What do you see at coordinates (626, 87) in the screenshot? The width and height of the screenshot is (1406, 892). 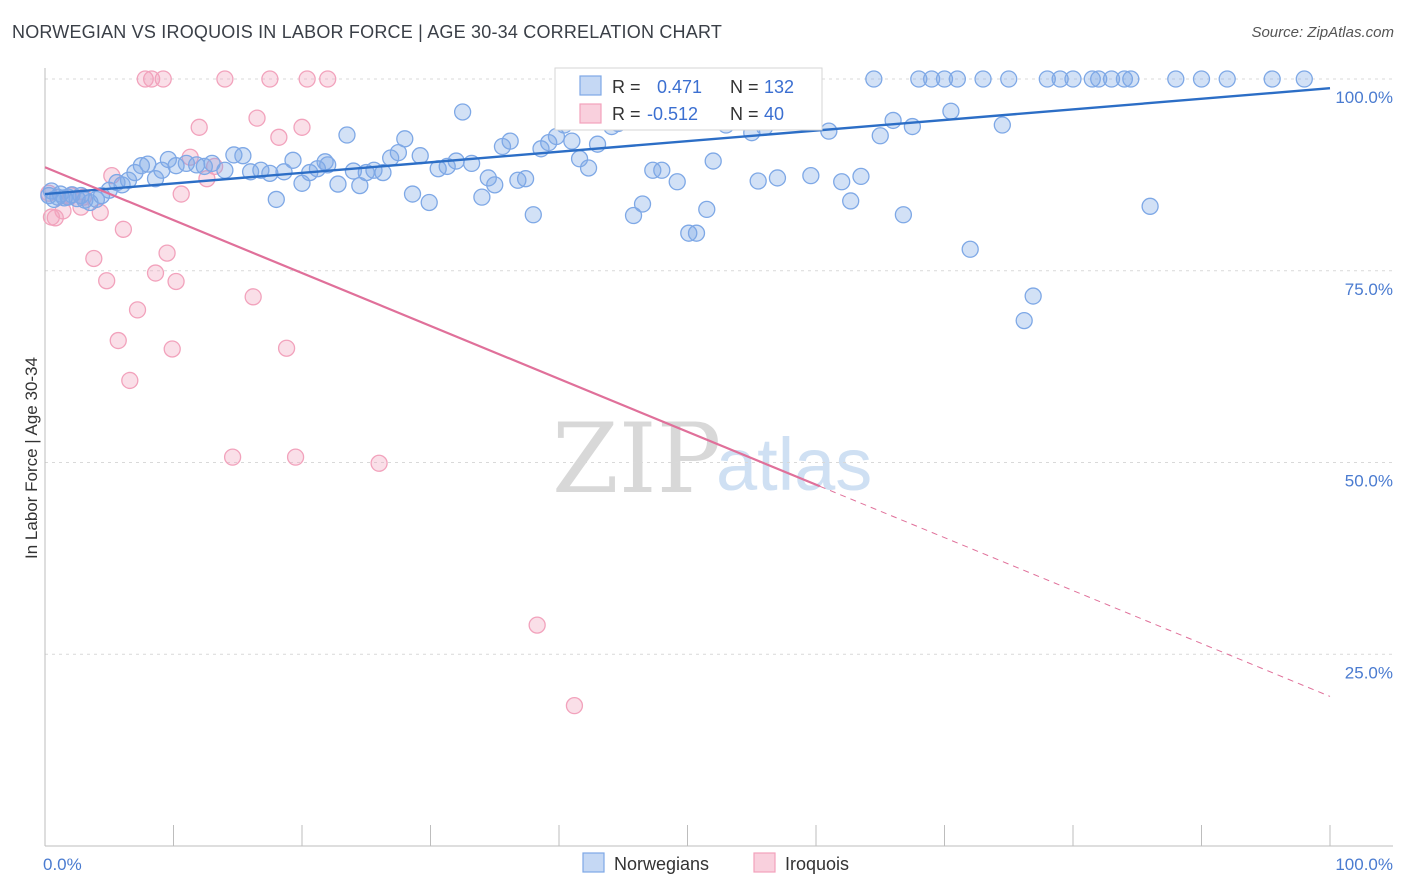 I see `norwegian-r-label: R =` at bounding box center [626, 87].